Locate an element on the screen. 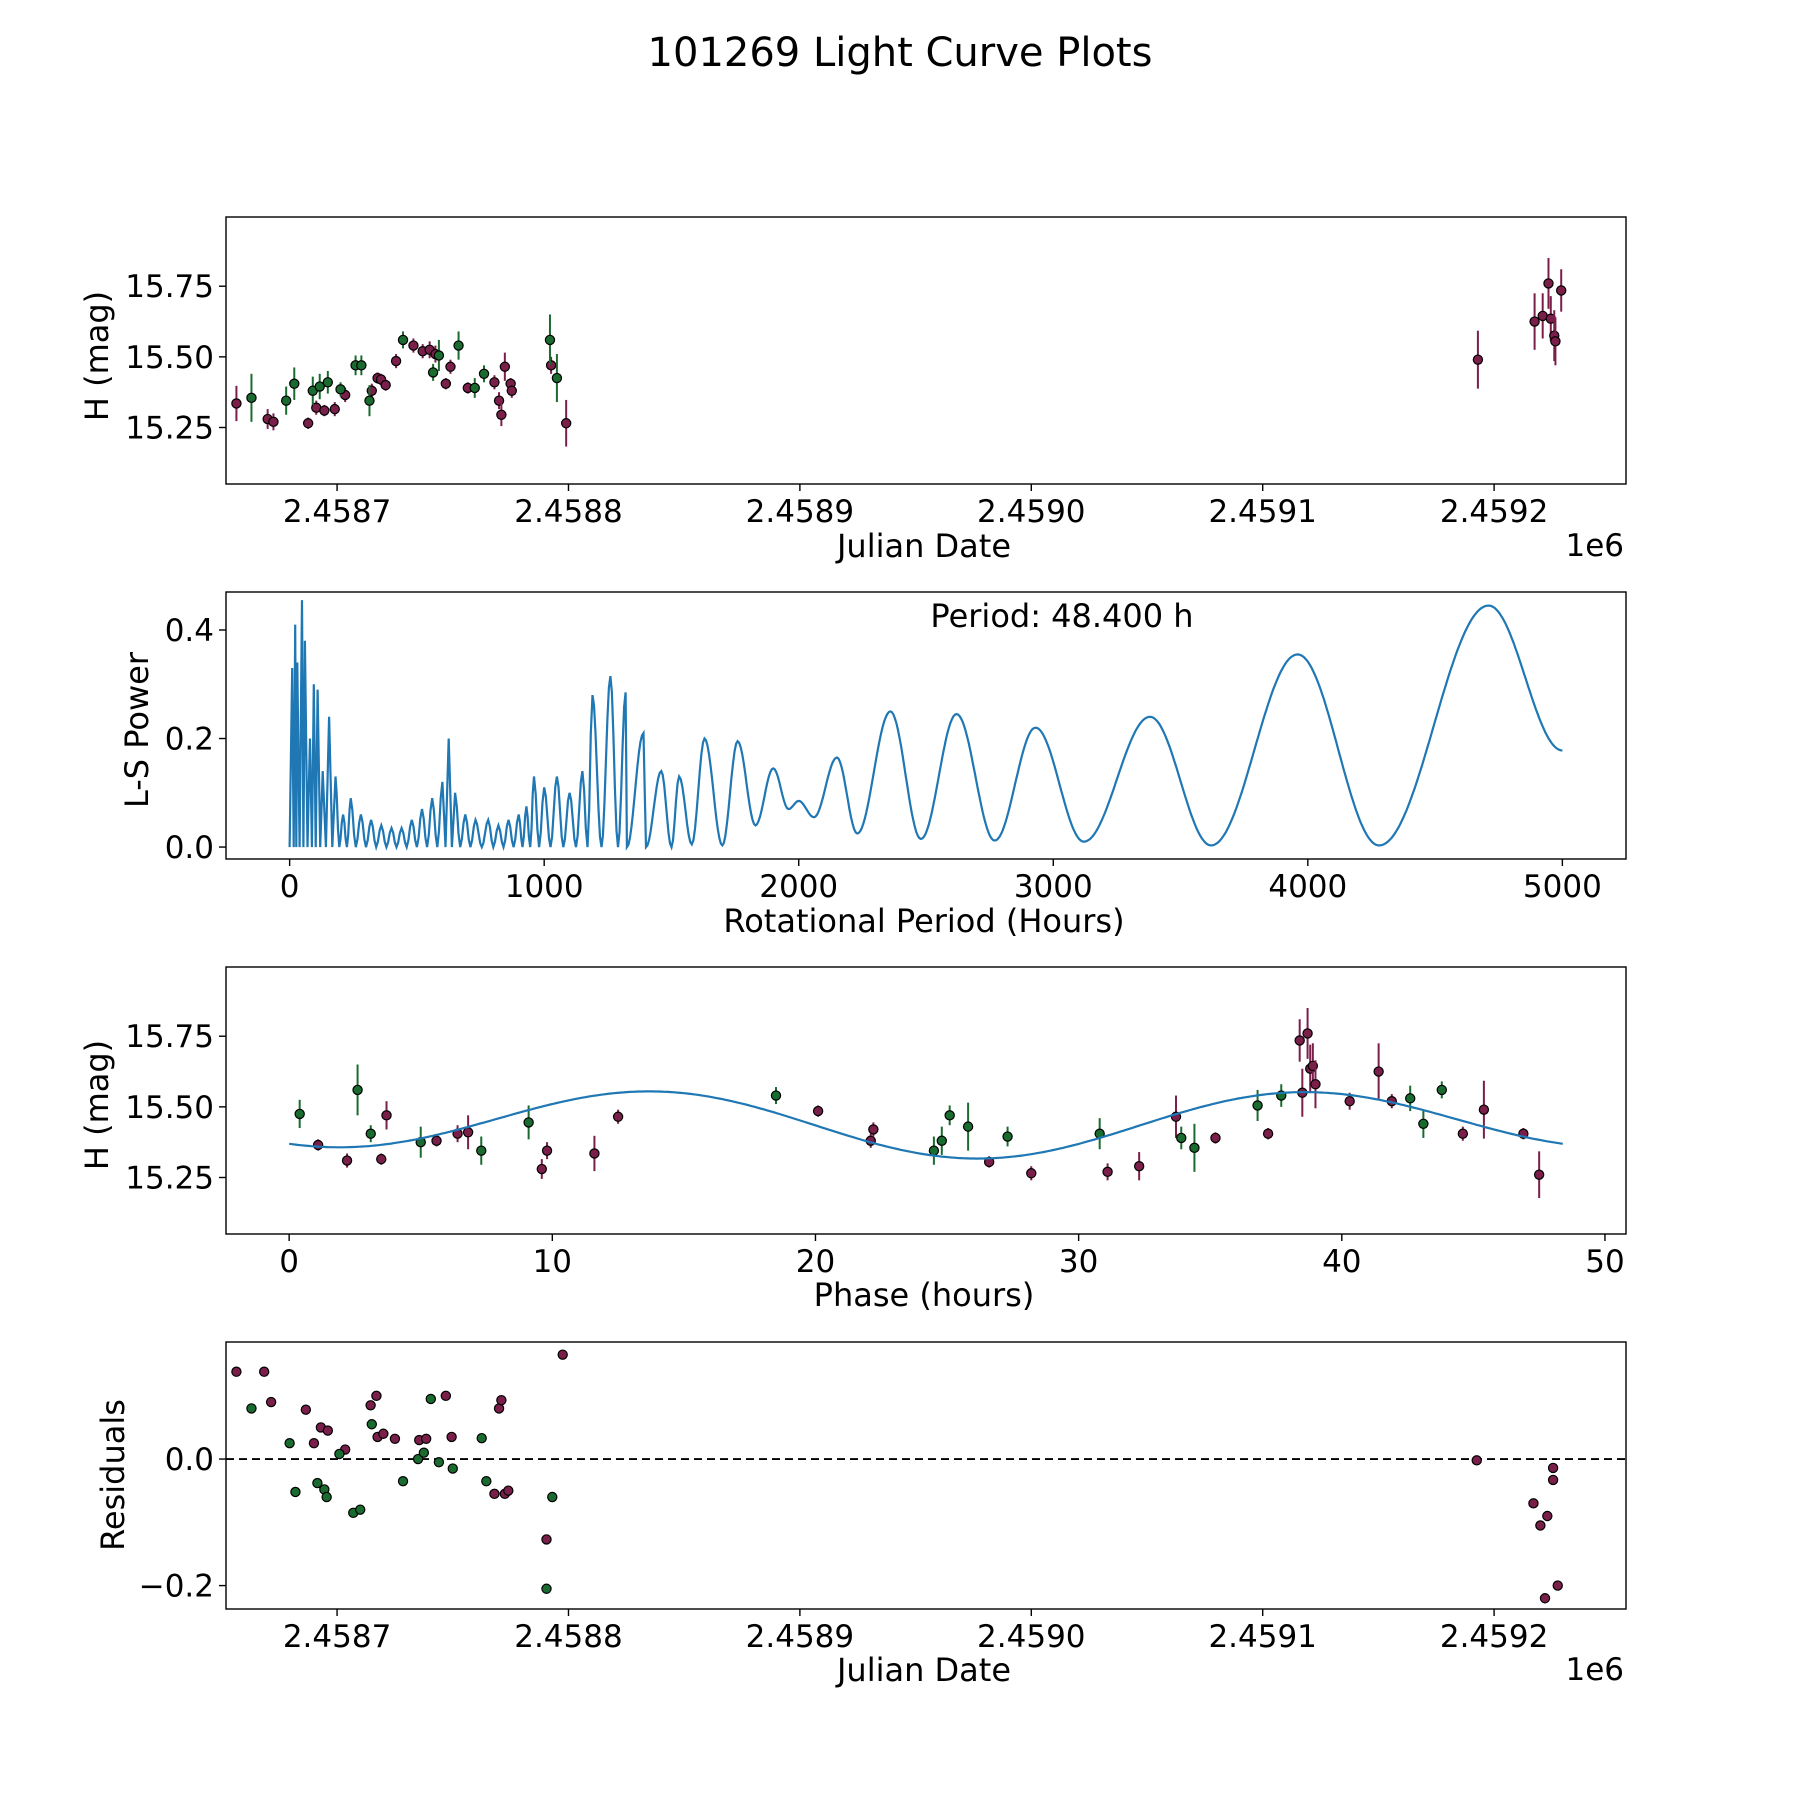 The image size is (1800, 1800). raw-y-label: H (mag) is located at coordinates (97, 356).